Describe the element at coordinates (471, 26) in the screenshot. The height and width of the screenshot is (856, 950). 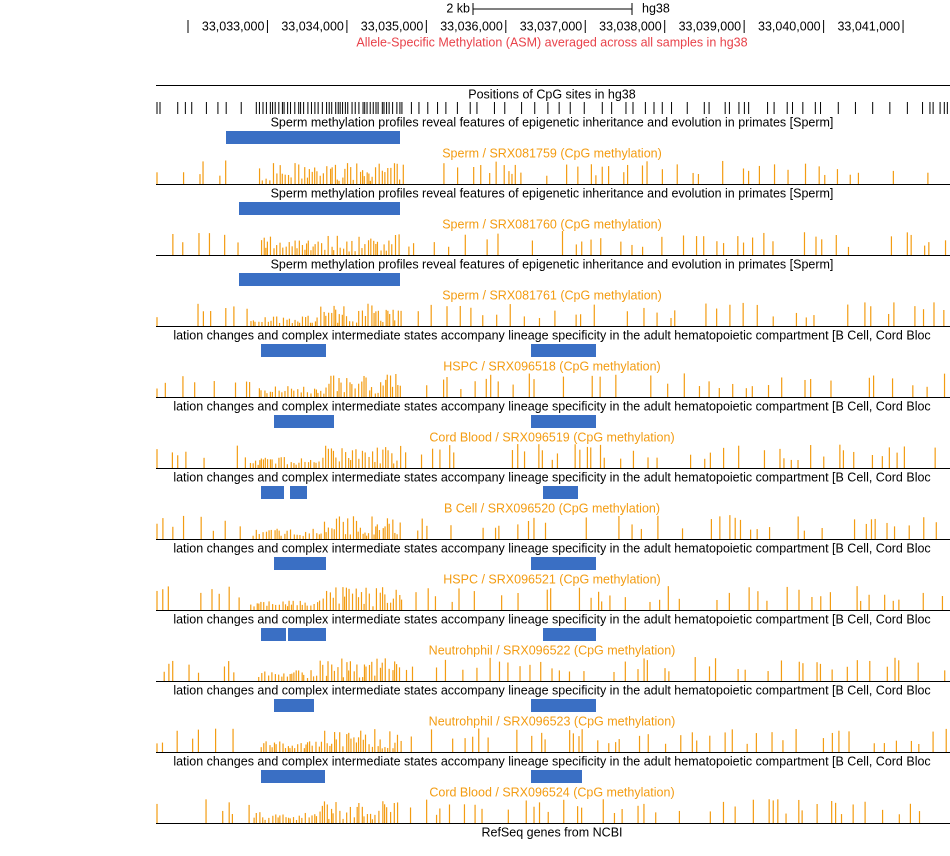
I see `ruler-label: 33,036,000` at that location.